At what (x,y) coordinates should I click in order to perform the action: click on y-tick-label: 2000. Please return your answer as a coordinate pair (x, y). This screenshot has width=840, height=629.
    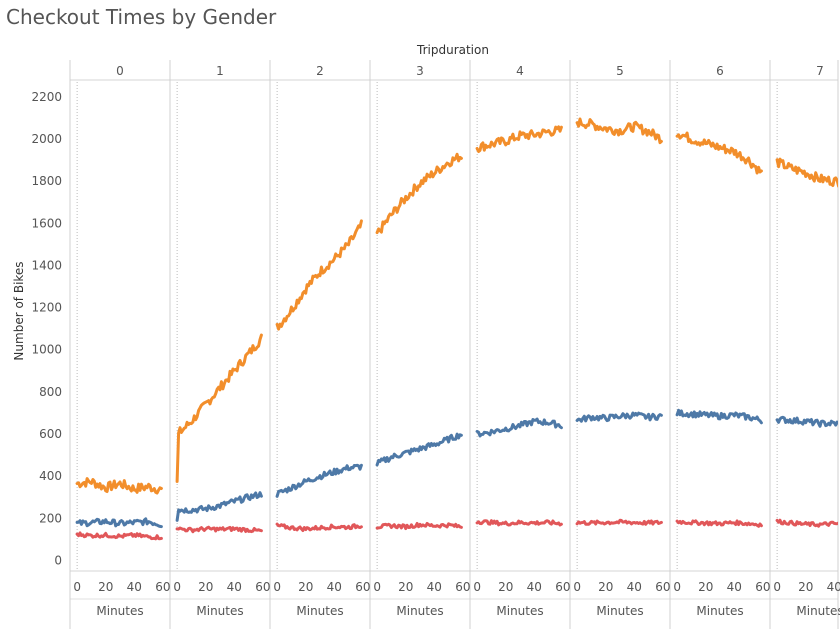
    Looking at the image, I should click on (46, 139).